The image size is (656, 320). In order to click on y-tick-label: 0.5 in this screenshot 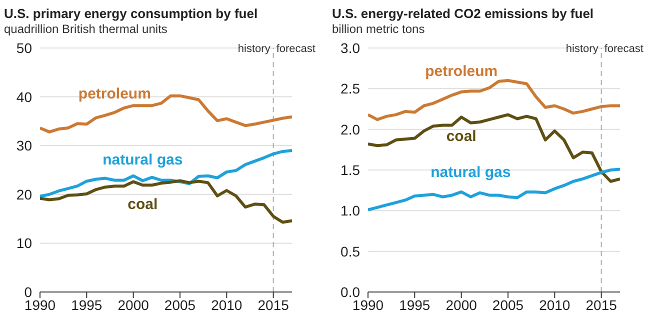, I will do `click(350, 251)`.